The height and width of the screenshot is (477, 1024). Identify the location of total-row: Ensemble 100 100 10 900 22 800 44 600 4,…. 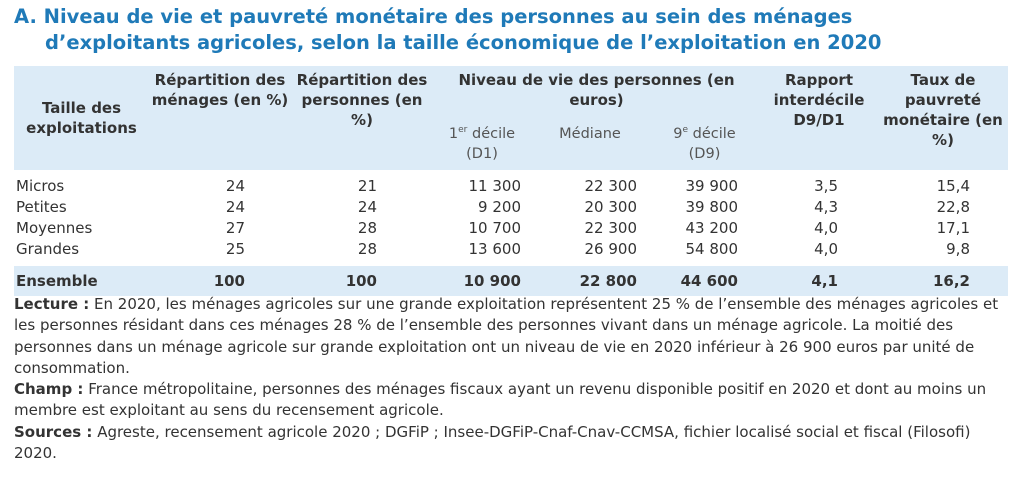
(511, 281).